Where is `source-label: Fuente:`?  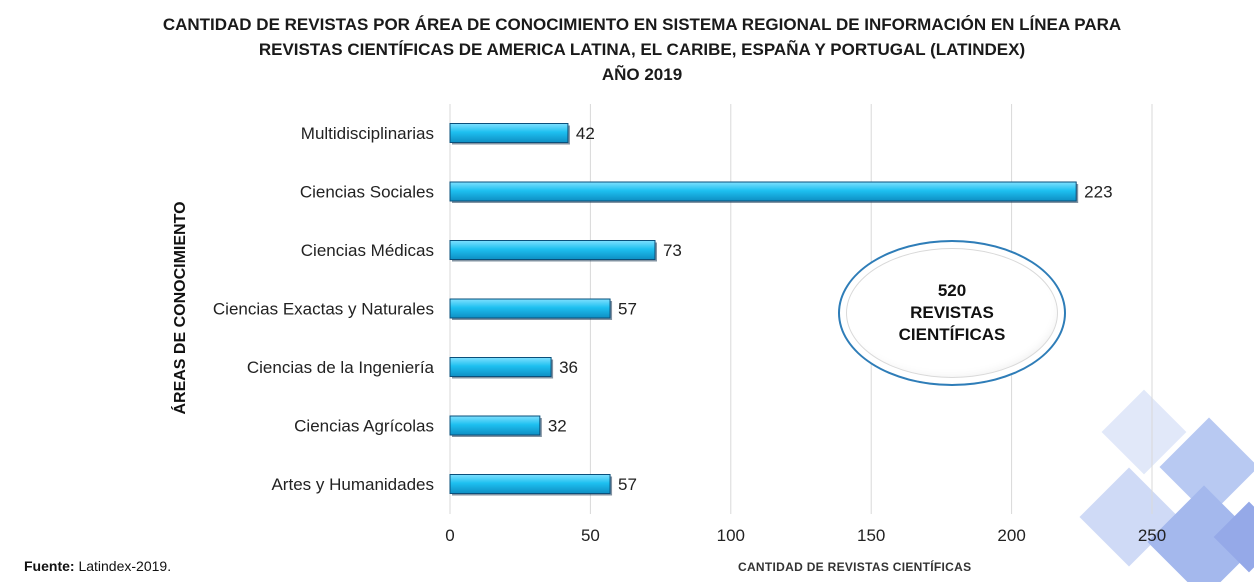 source-label: Fuente: is located at coordinates (49, 566).